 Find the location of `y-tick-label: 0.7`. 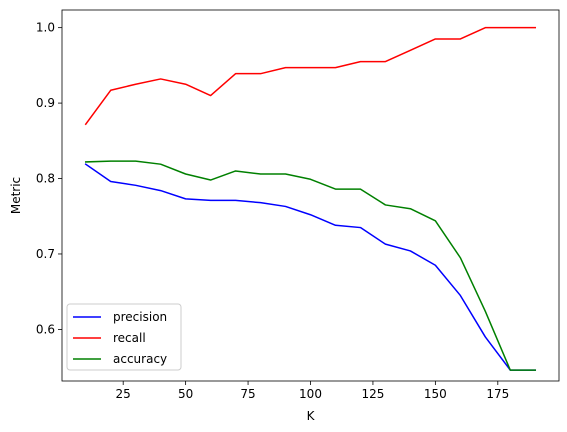

y-tick-label: 0.7 is located at coordinates (45, 254).